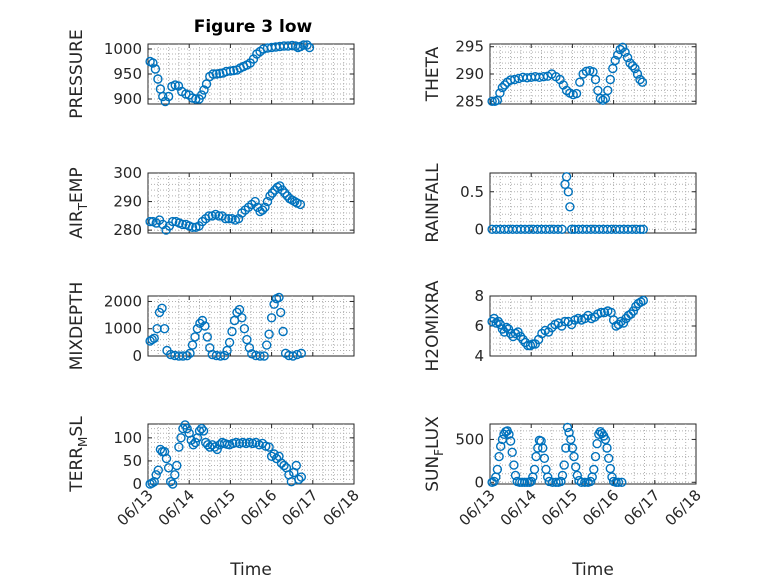 This screenshot has height=583, width=778. Describe the element at coordinates (78, 454) in the screenshot. I see `y-axis-label: TERRMSL` at that location.